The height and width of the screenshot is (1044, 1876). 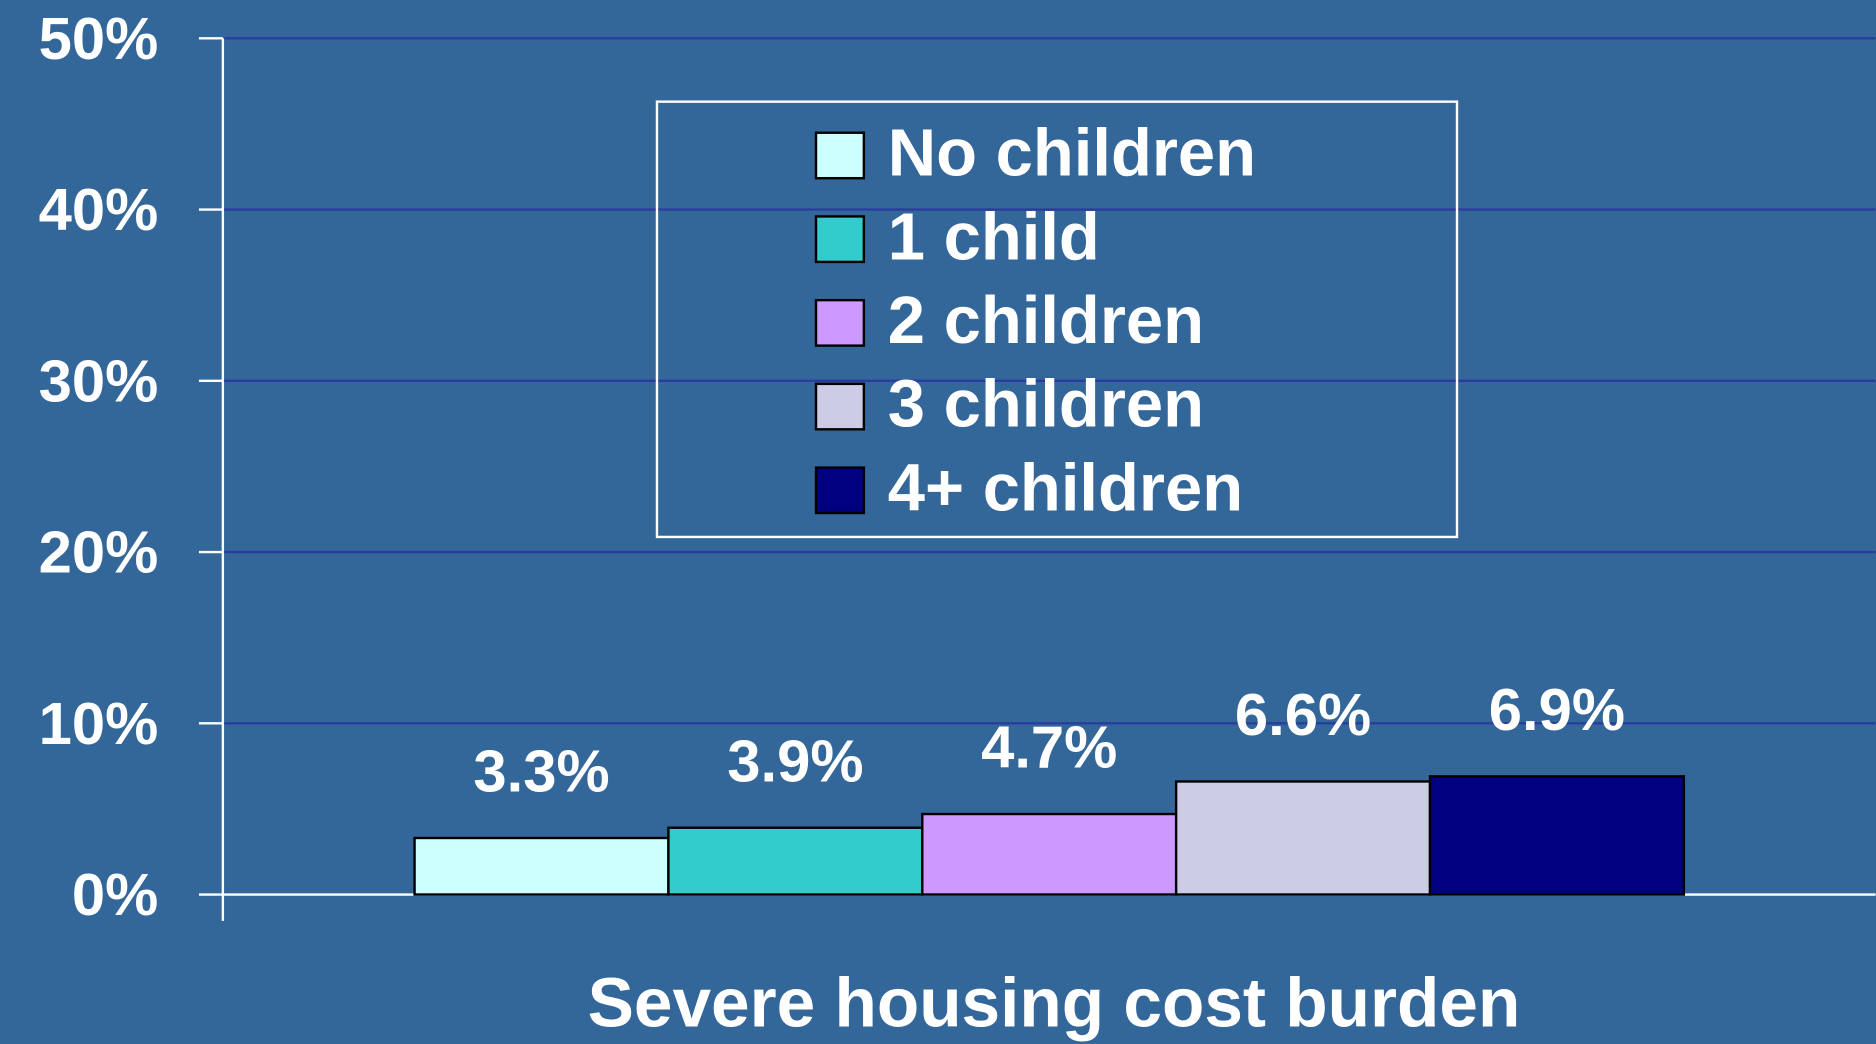 What do you see at coordinates (1072, 153) in the screenshot?
I see `legend-label: No children` at bounding box center [1072, 153].